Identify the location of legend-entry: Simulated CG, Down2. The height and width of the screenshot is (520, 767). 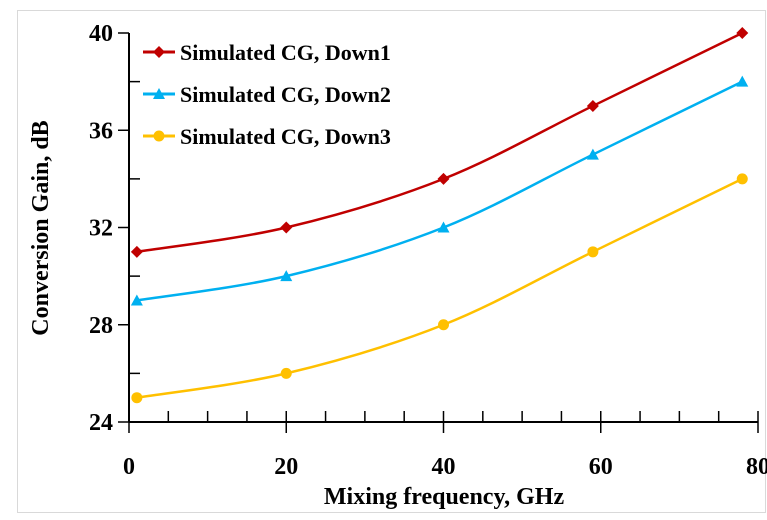
(267, 94).